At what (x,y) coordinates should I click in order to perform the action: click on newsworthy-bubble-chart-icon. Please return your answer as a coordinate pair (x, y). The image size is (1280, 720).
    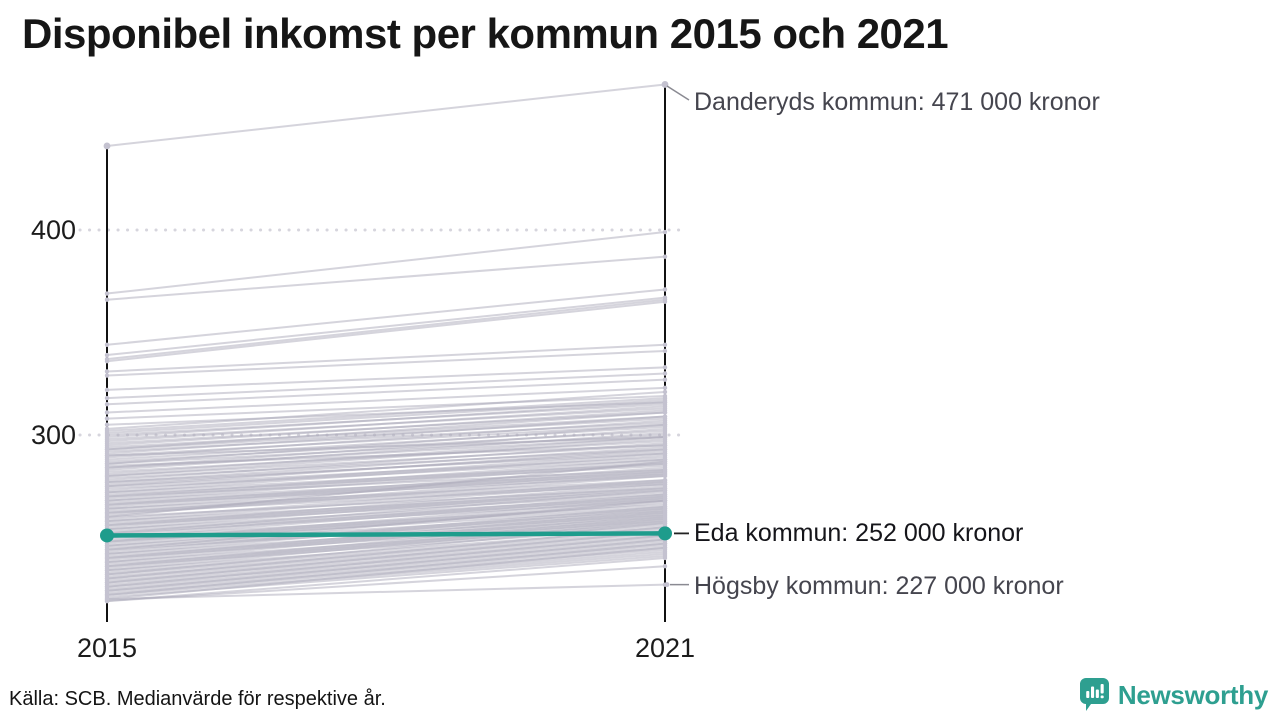
    Looking at the image, I should click on (1094, 694).